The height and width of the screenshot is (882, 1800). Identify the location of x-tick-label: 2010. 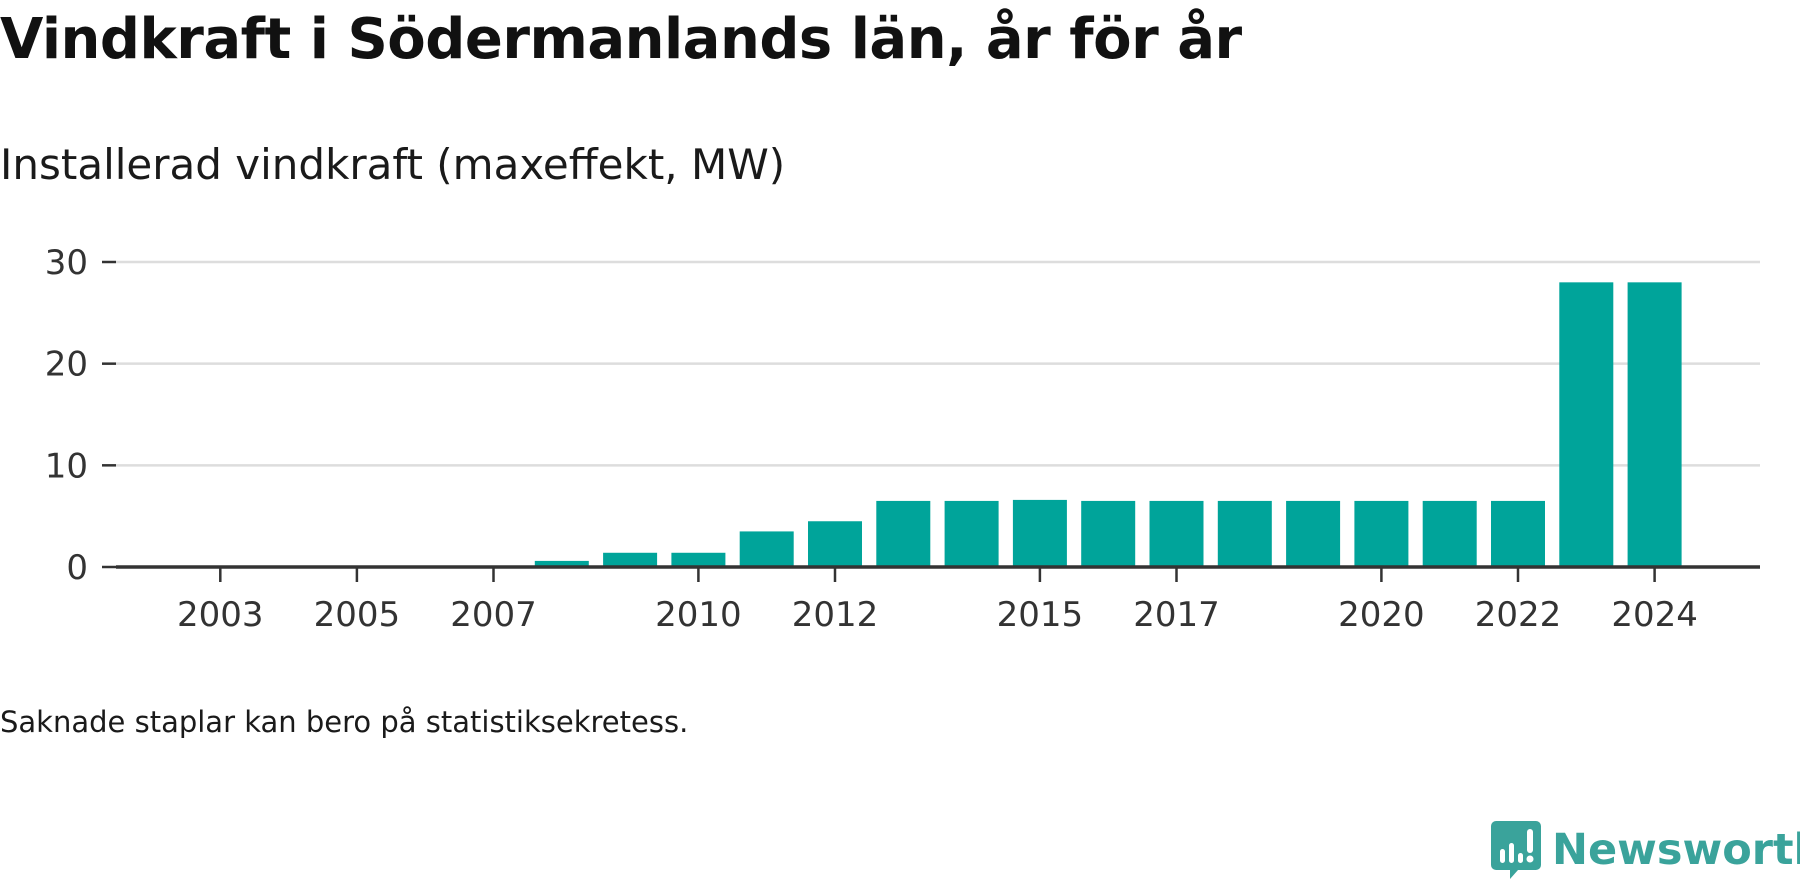
(698, 615).